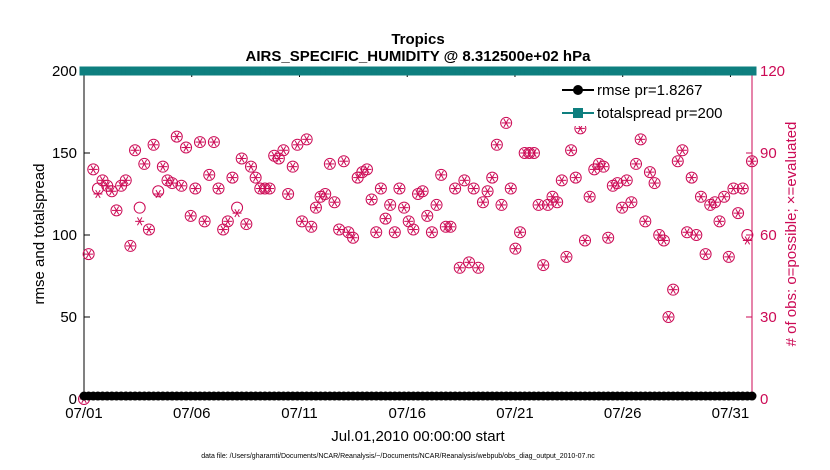 The image size is (830, 470). What do you see at coordinates (515, 413) in the screenshot?
I see `x-tick-label: 07/21` at bounding box center [515, 413].